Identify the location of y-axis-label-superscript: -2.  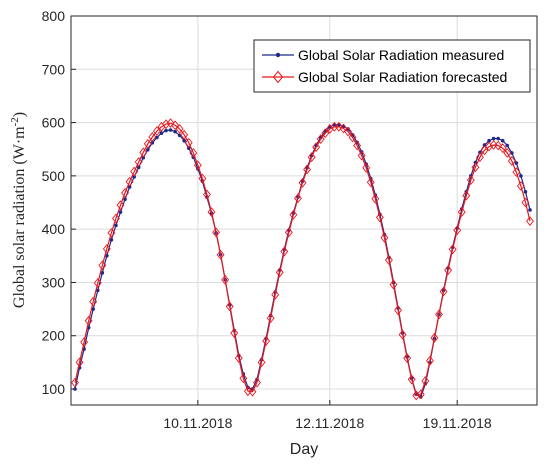
(15, 121).